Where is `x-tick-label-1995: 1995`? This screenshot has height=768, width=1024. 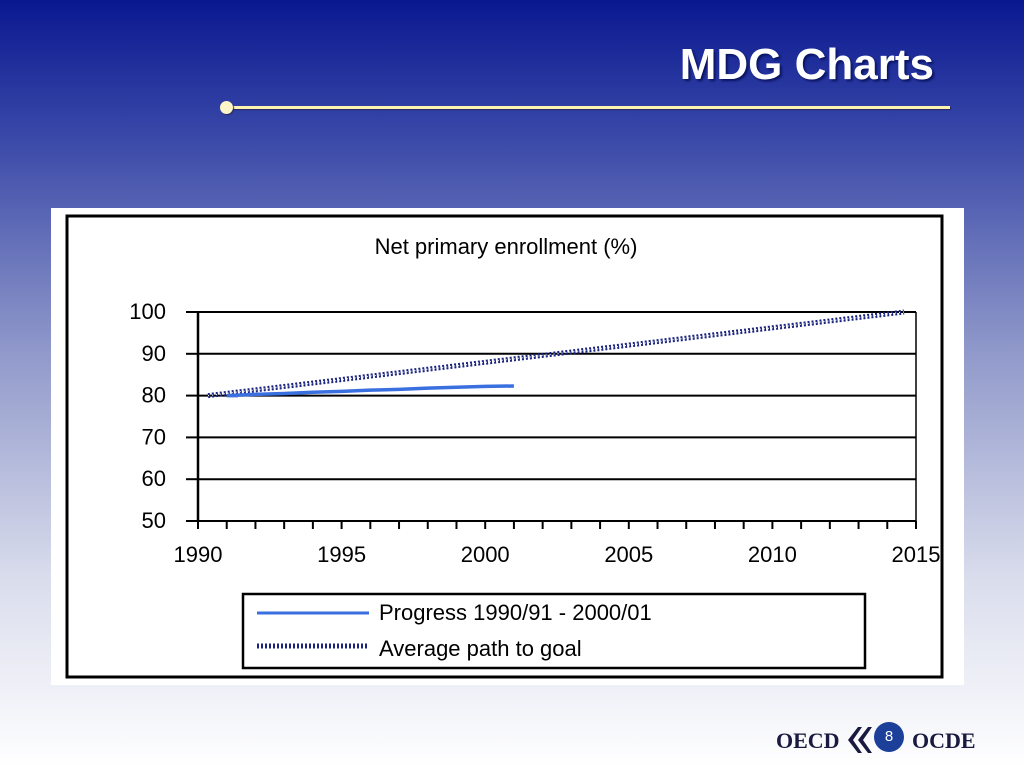
x-tick-label-1995: 1995 is located at coordinates (341, 554).